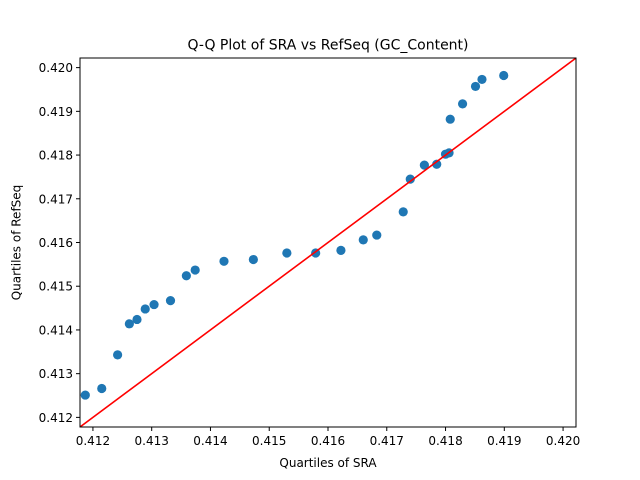 The image size is (640, 480). I want to click on y-tick-label: 0.416, so click(56, 243).